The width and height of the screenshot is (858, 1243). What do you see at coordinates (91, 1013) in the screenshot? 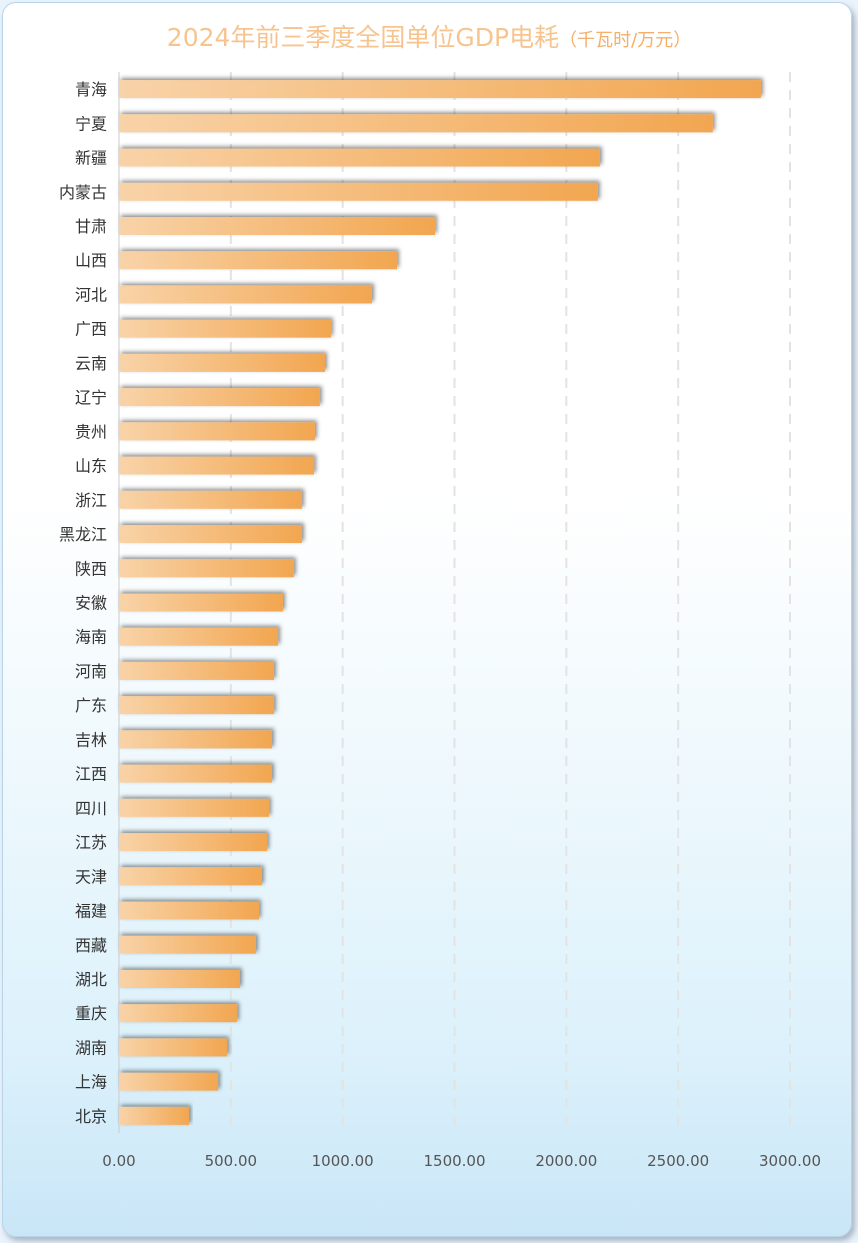
I see `category-label: 重庆` at bounding box center [91, 1013].